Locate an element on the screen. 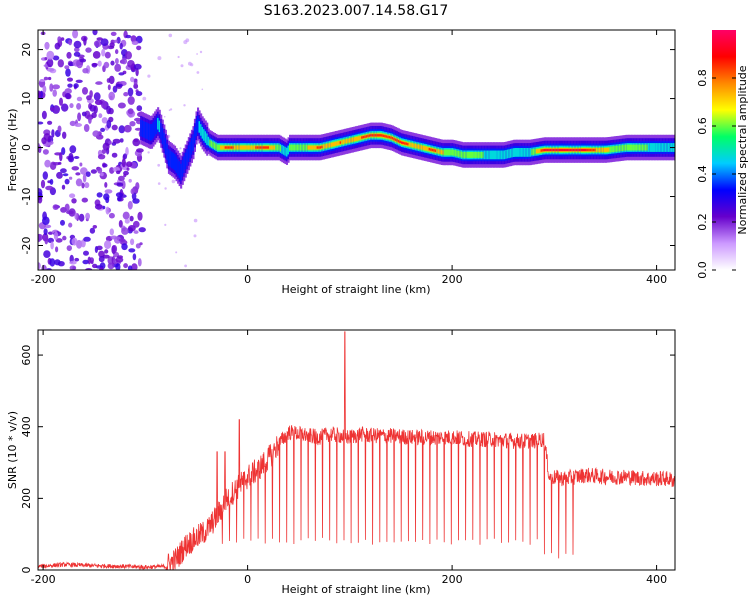  spectrogram-y-tick-label: -10 is located at coordinates (26, 197).